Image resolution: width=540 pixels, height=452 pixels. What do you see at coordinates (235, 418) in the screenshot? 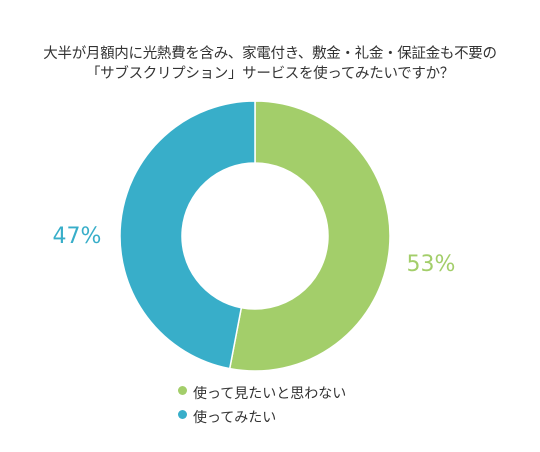
I see `legend-label-yes: 使ってみたい` at bounding box center [235, 418].